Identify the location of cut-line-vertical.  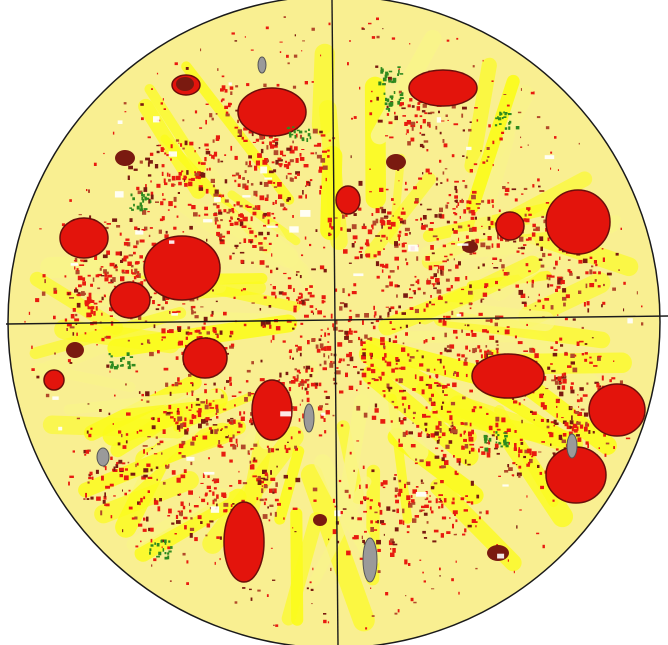
(335, 322).